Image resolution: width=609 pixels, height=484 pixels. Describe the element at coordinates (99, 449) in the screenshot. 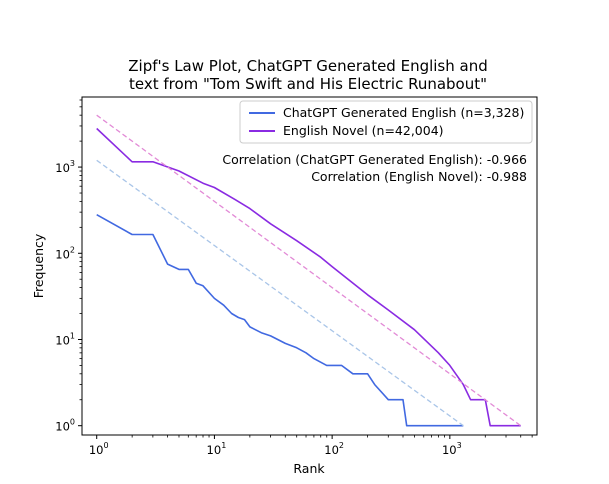

I see `x-tick-label: 10⁰` at that location.